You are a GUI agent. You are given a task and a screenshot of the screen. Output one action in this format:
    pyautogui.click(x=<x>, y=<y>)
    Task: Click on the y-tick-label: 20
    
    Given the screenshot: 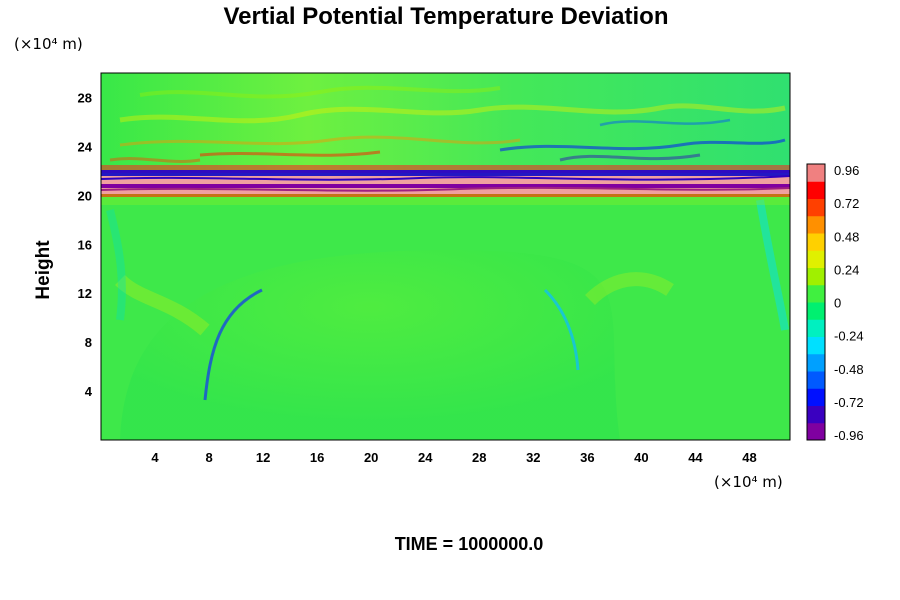 What is the action you would take?
    pyautogui.click(x=85, y=195)
    